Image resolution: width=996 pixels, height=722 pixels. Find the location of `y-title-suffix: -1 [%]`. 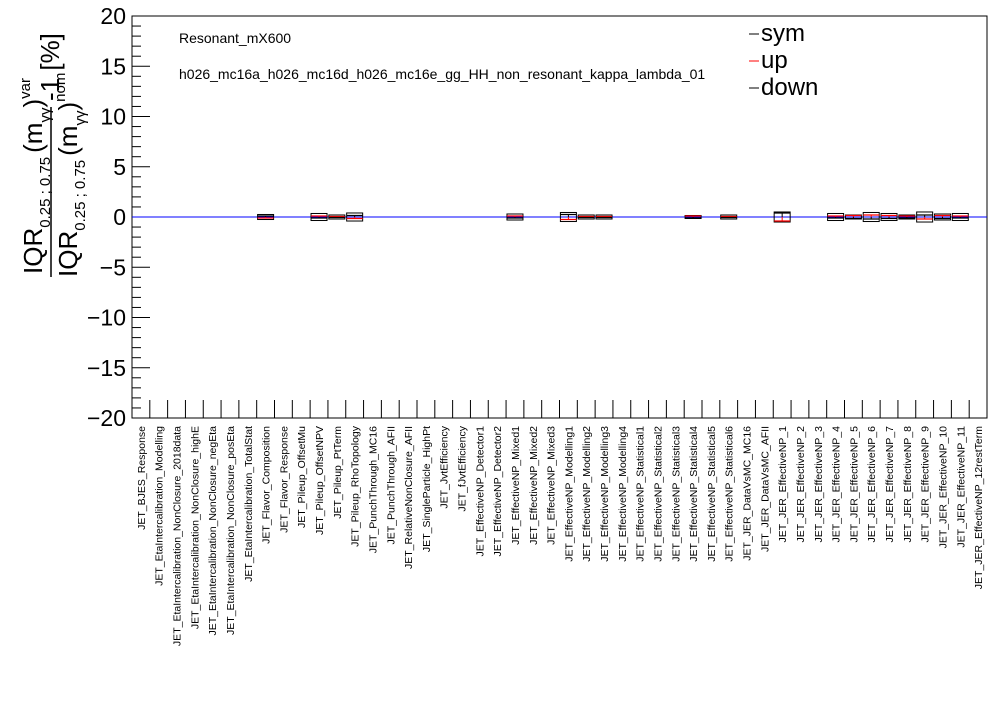

y-title-suffix: -1 [%] is located at coordinates (50, 67).